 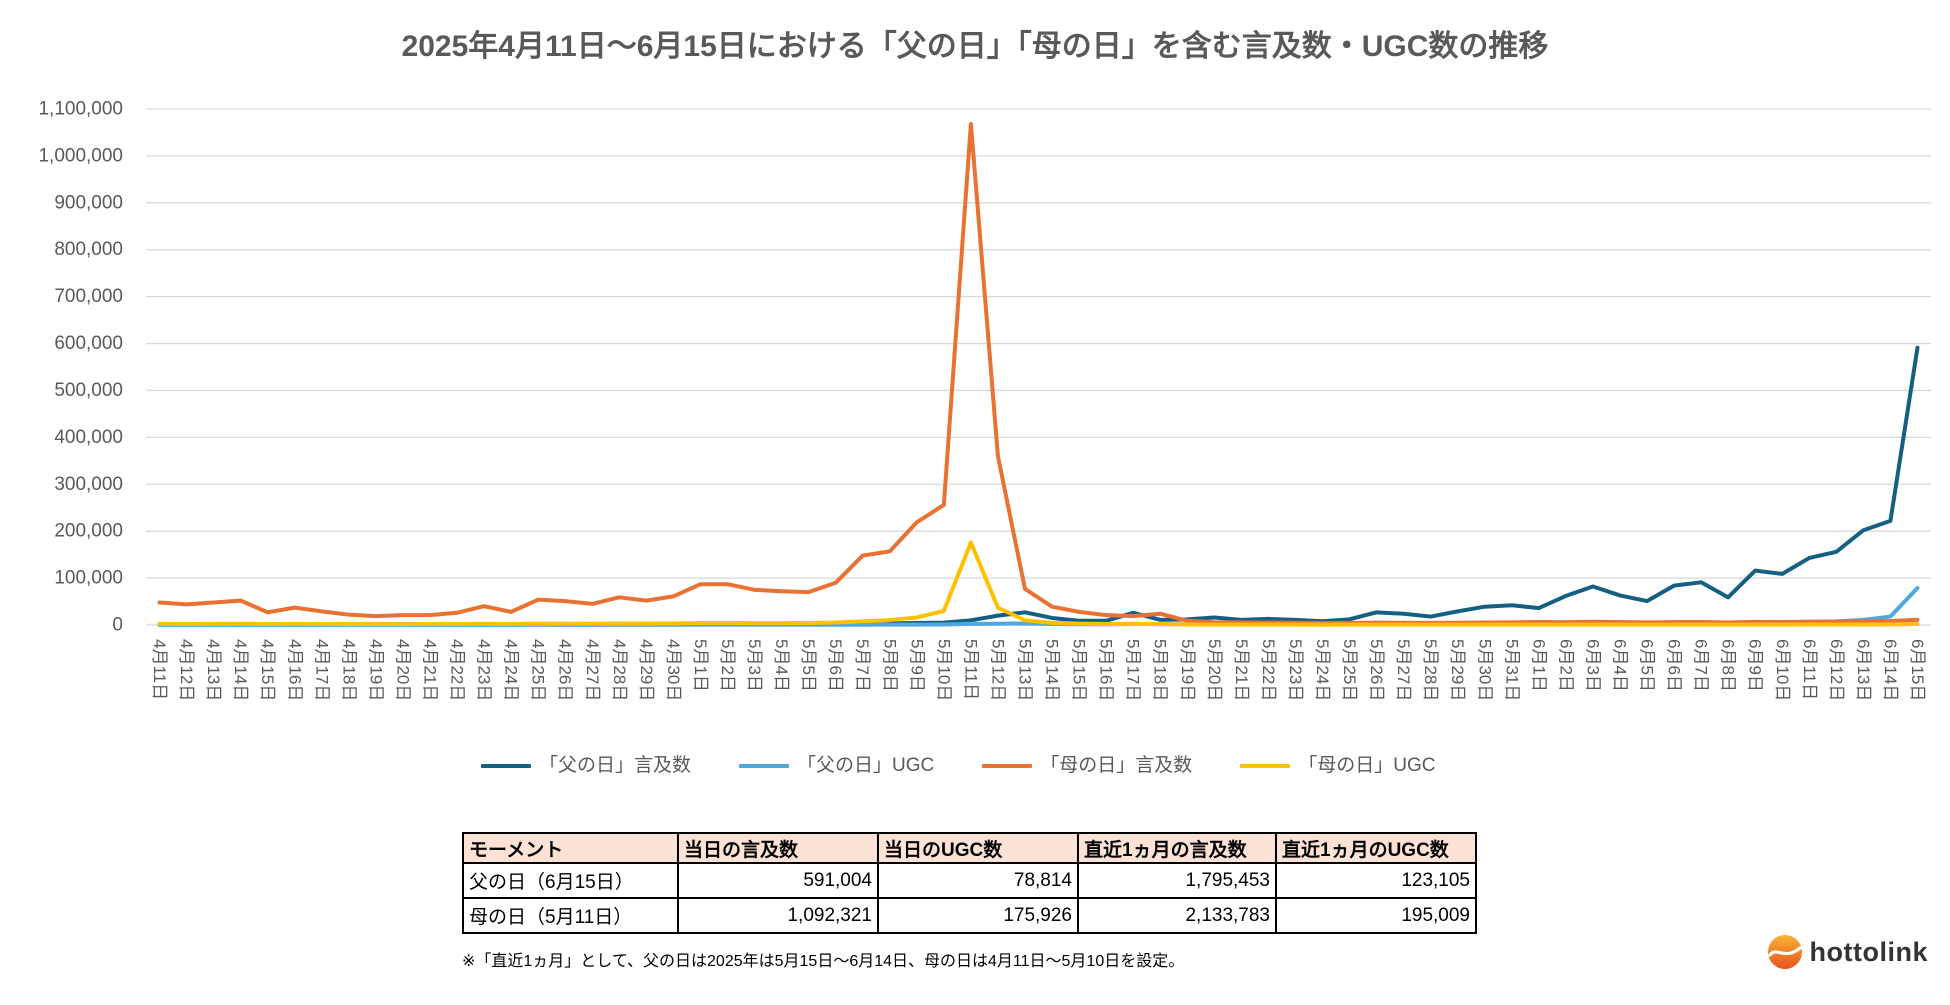 What do you see at coordinates (88, 437) in the screenshot?
I see `y-tick-label: 400,000` at bounding box center [88, 437].